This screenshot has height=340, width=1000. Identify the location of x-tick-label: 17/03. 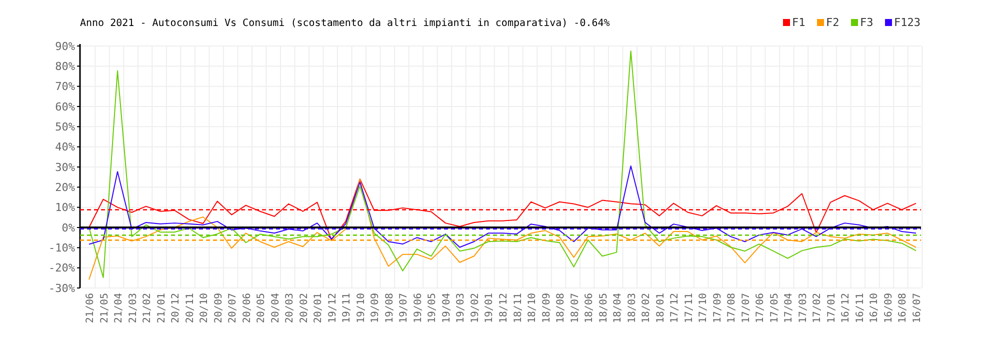
(803, 308).